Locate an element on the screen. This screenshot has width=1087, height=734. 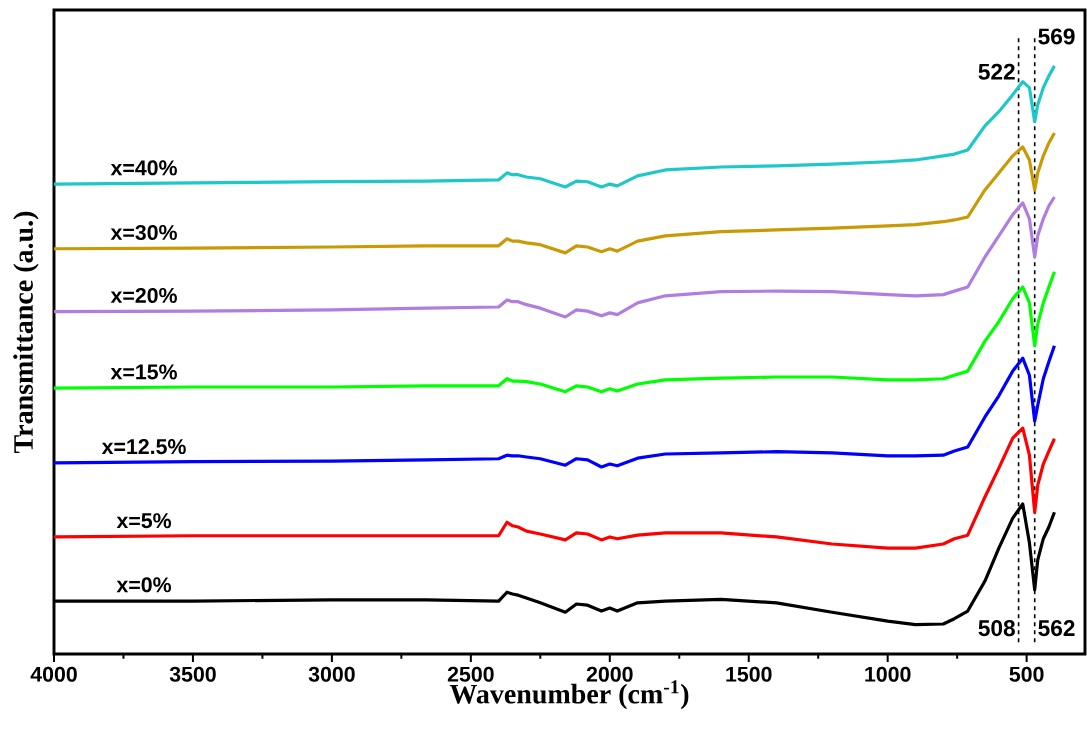
x-tick-label: 500 is located at coordinates (1026, 674).